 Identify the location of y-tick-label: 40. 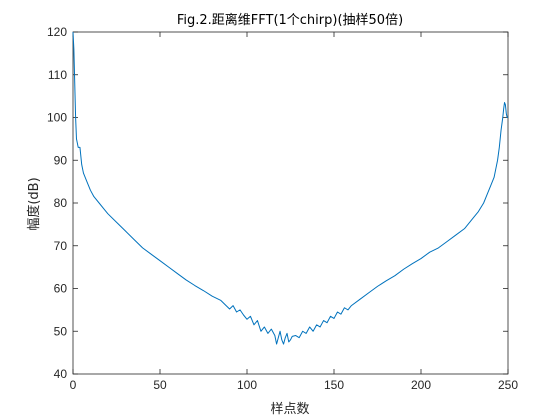
(61, 374).